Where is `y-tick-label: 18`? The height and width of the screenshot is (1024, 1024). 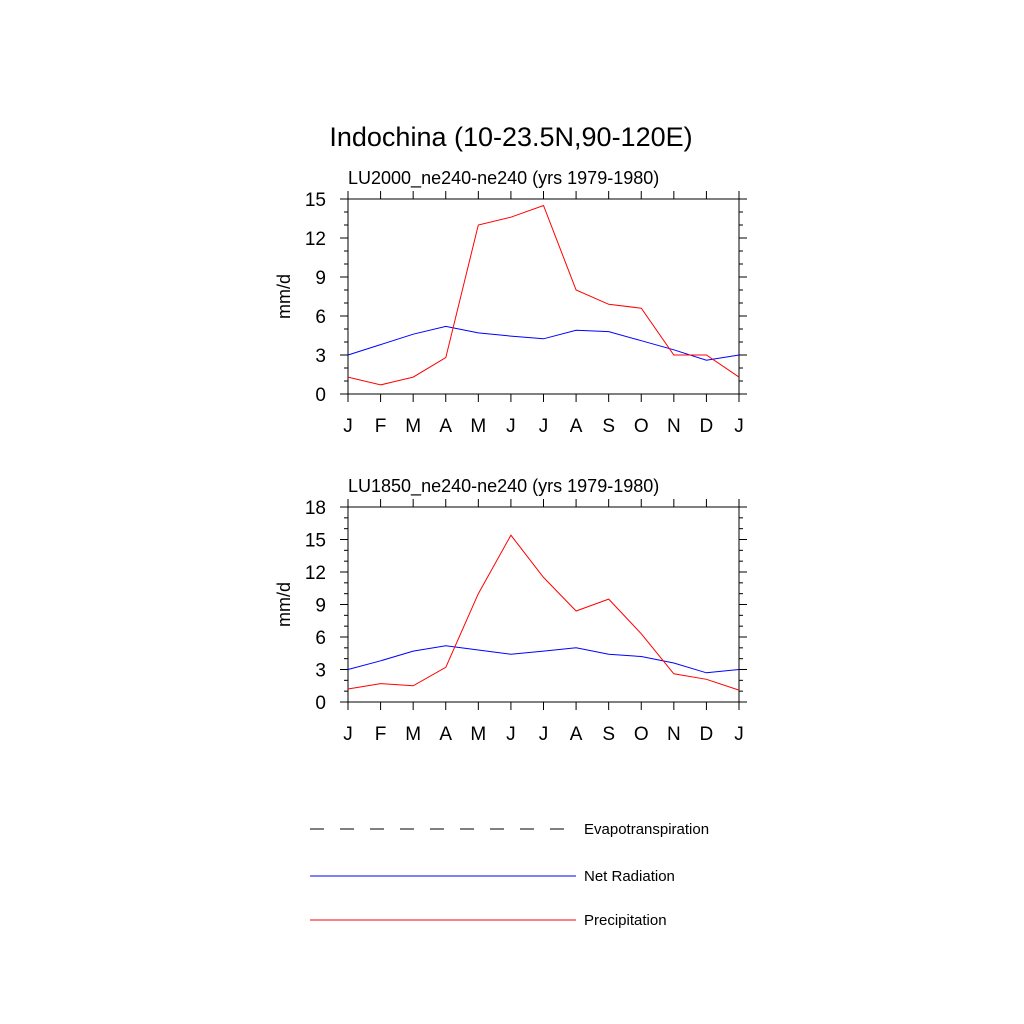
y-tick-label: 18 is located at coordinates (315, 508).